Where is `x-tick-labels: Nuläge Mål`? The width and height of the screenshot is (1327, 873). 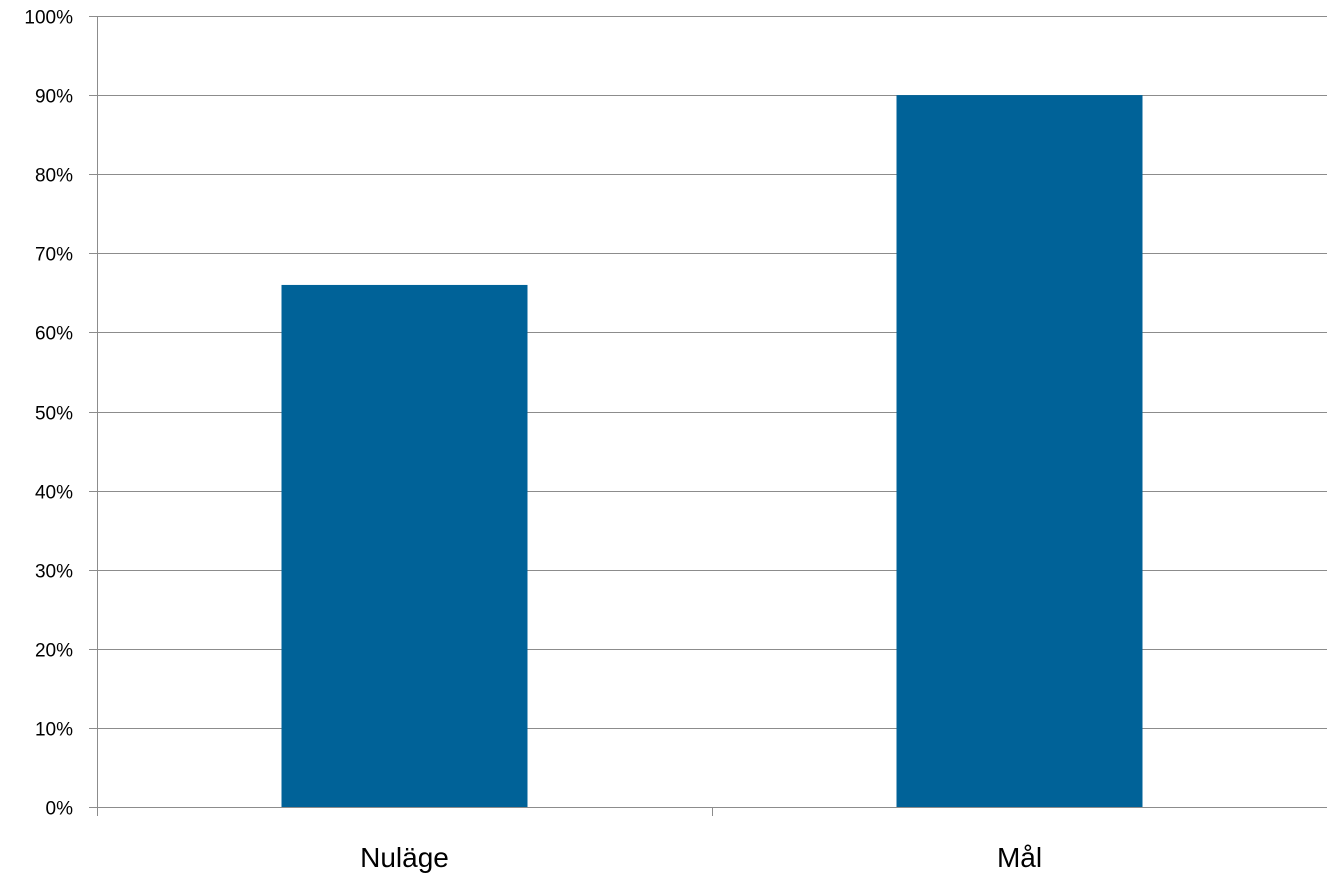 x-tick-labels: Nuläge Mål is located at coordinates (701, 857).